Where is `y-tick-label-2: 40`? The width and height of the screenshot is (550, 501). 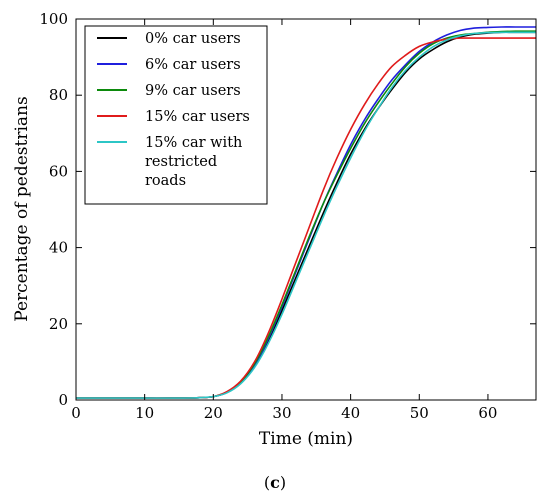
y-tick-label-2: 40 is located at coordinates (58, 248).